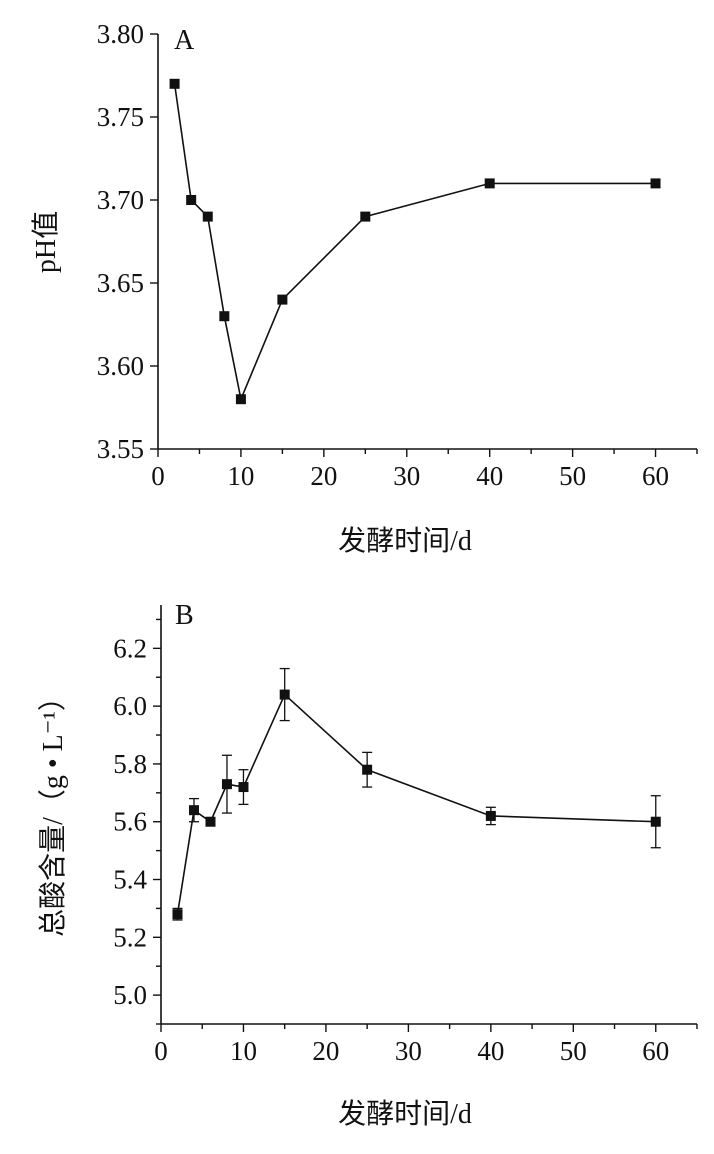  What do you see at coordinates (405, 541) in the screenshot?
I see `panel-a-x-axis-title: 发酵时间/d` at bounding box center [405, 541].